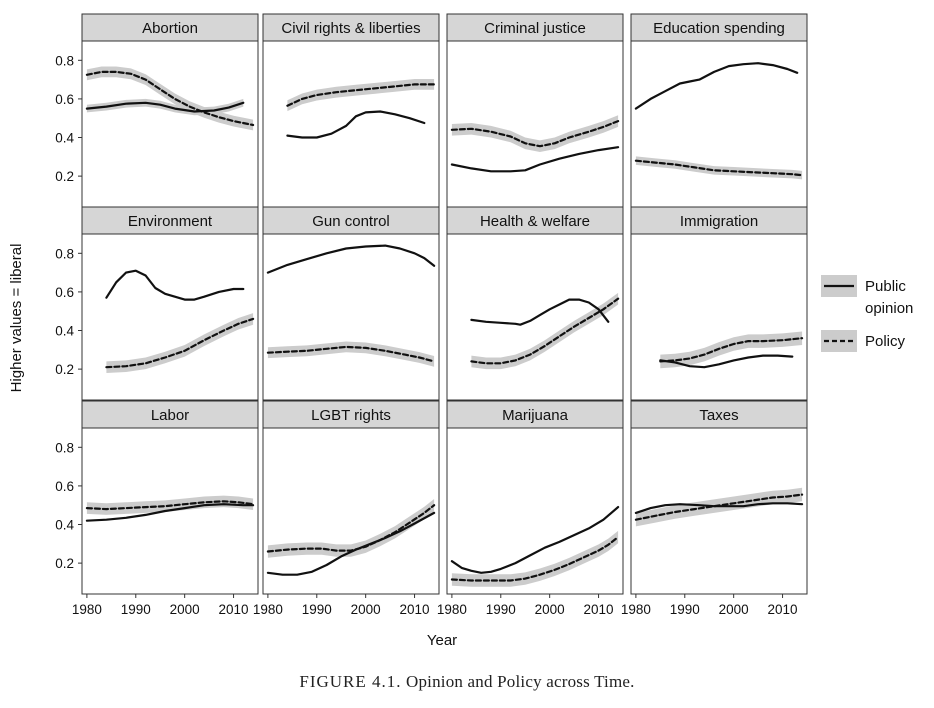  I want to click on panel-criminal-justice: Criminal justice, so click(535, 110).